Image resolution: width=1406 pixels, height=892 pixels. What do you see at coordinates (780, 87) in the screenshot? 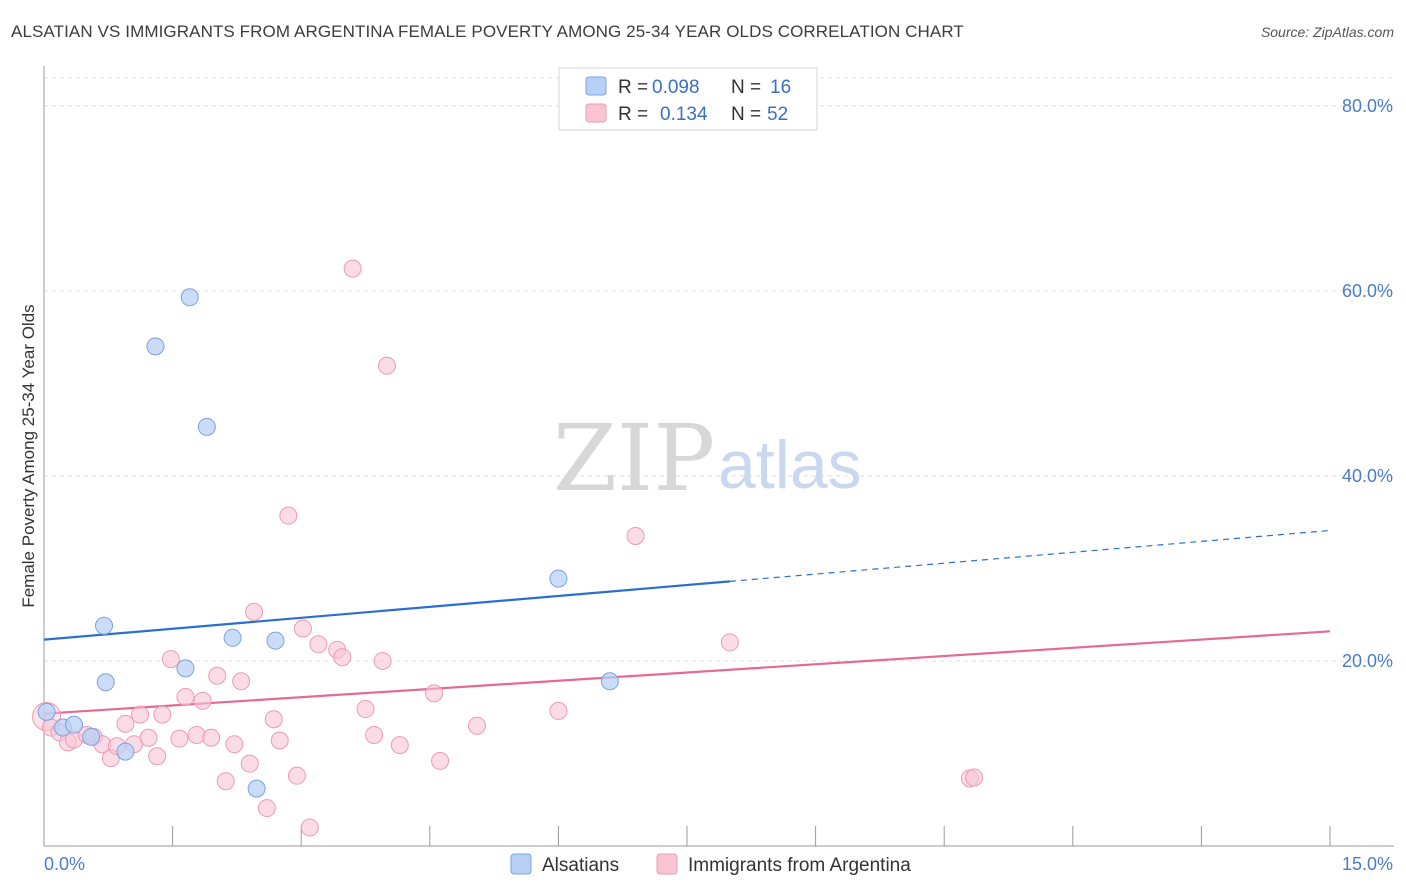
I see `legend-n-value-1: 16` at bounding box center [780, 87].